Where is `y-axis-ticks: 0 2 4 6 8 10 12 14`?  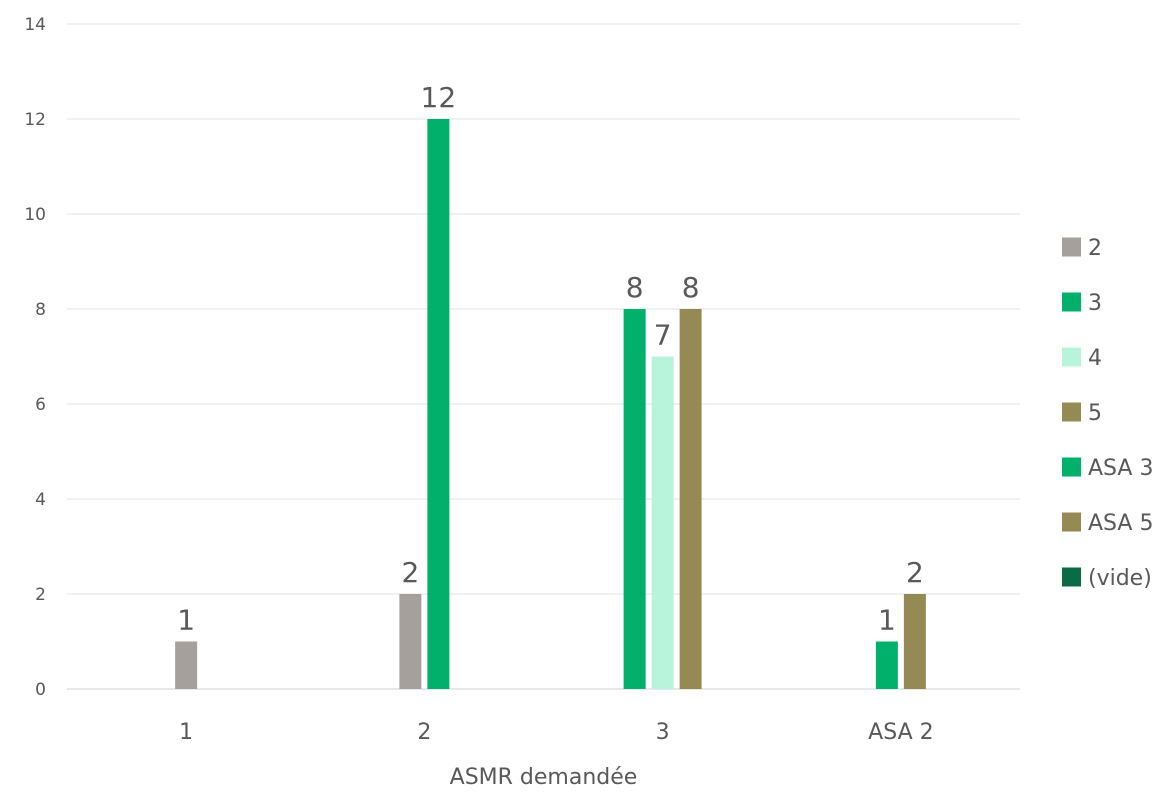 y-axis-ticks: 0 2 4 6 8 10 12 14 is located at coordinates (35, 357).